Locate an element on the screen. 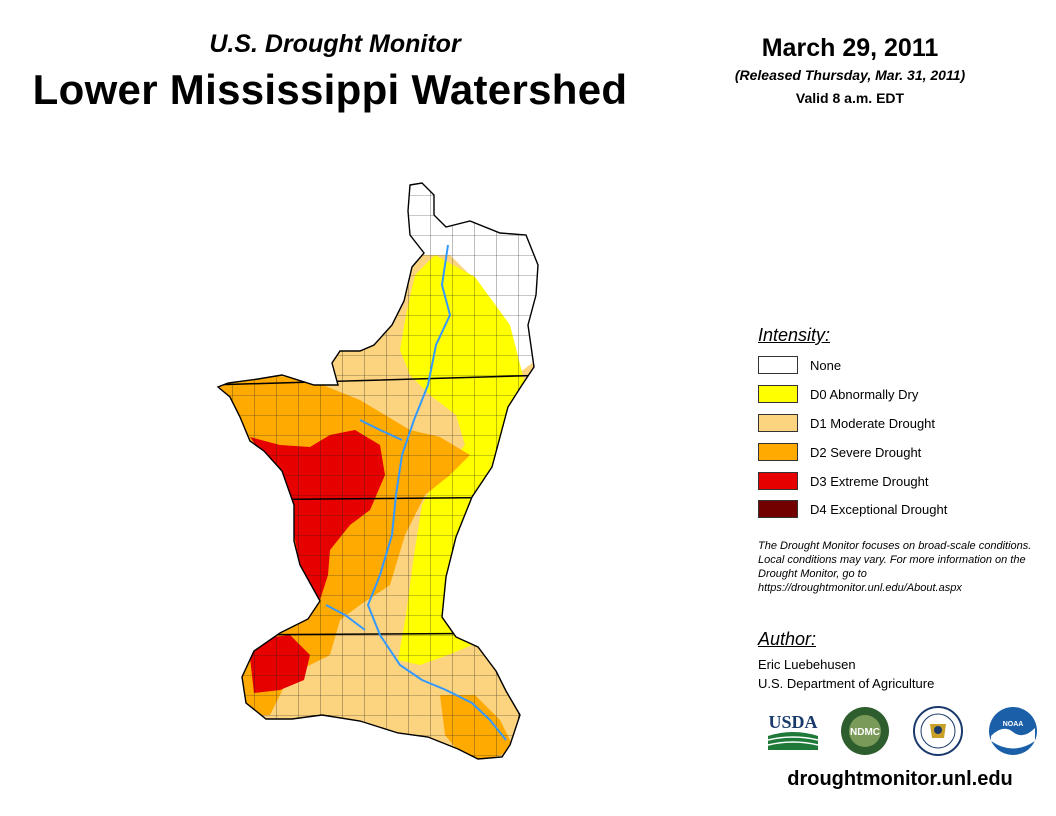 The height and width of the screenshot is (816, 1056). legend-label: D1 Moderate Drought is located at coordinates (873, 423).